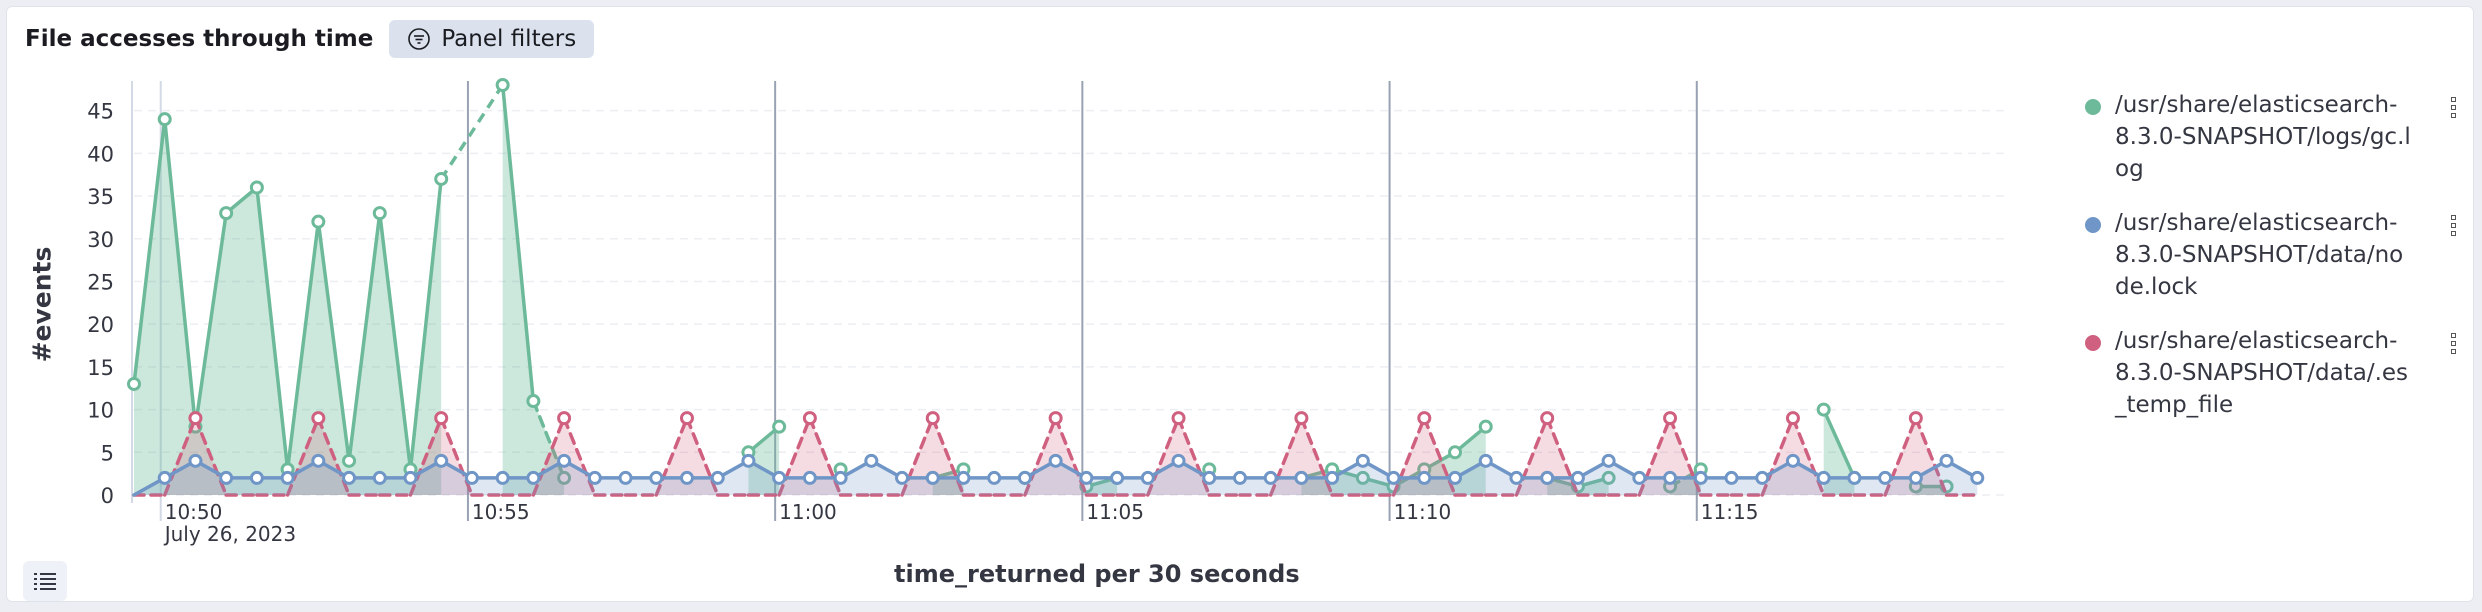 This screenshot has height=612, width=2482. I want to click on y-tick-label: 15, so click(100, 368).